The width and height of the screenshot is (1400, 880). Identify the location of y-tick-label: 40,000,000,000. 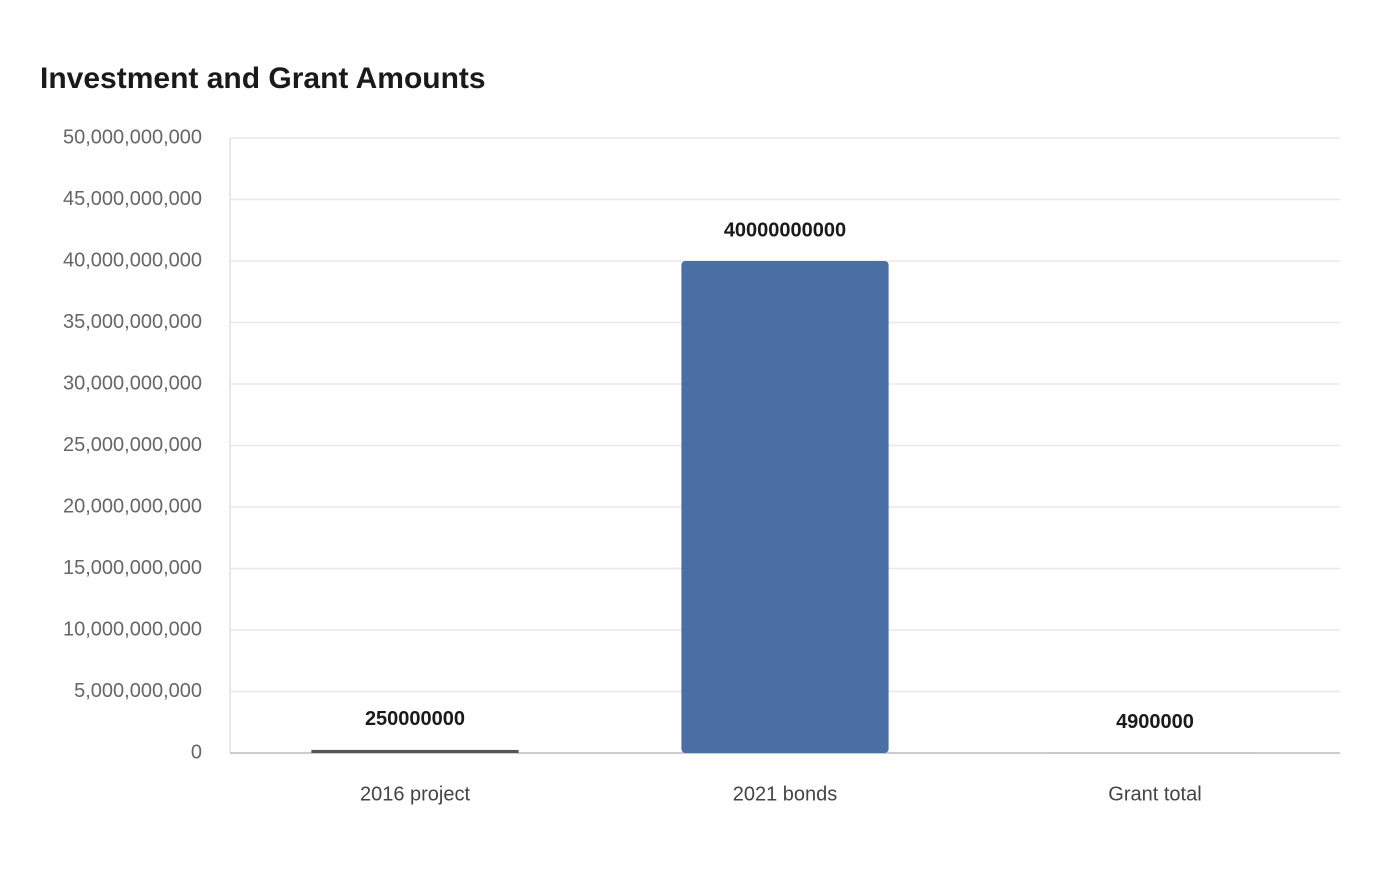
(132, 260).